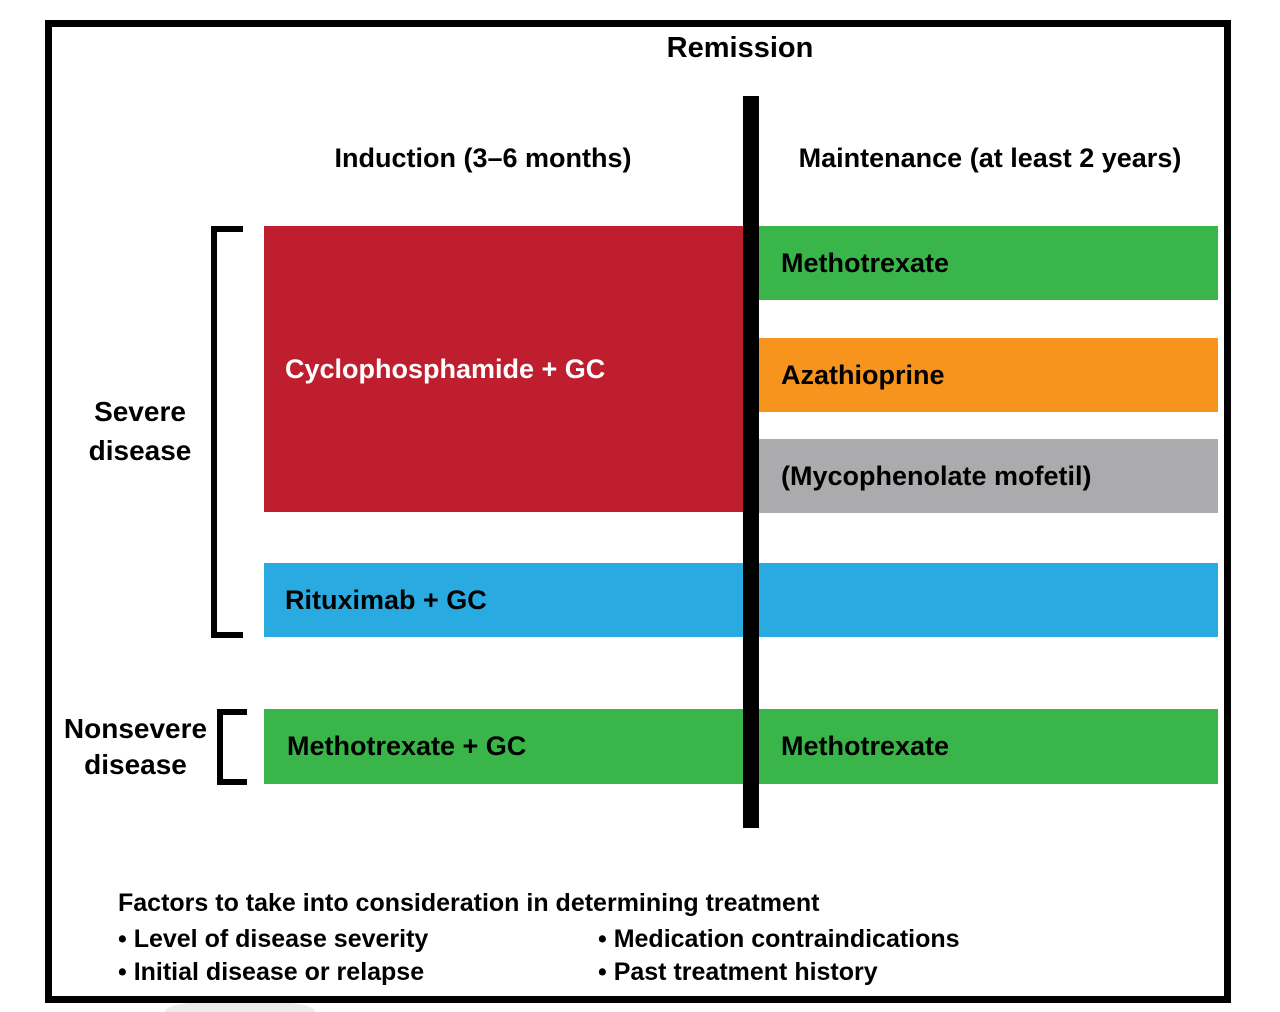 The width and height of the screenshot is (1280, 1012). What do you see at coordinates (738, 972) in the screenshot?
I see `footer-bullet-past-treatment-history: • Past treatment history` at bounding box center [738, 972].